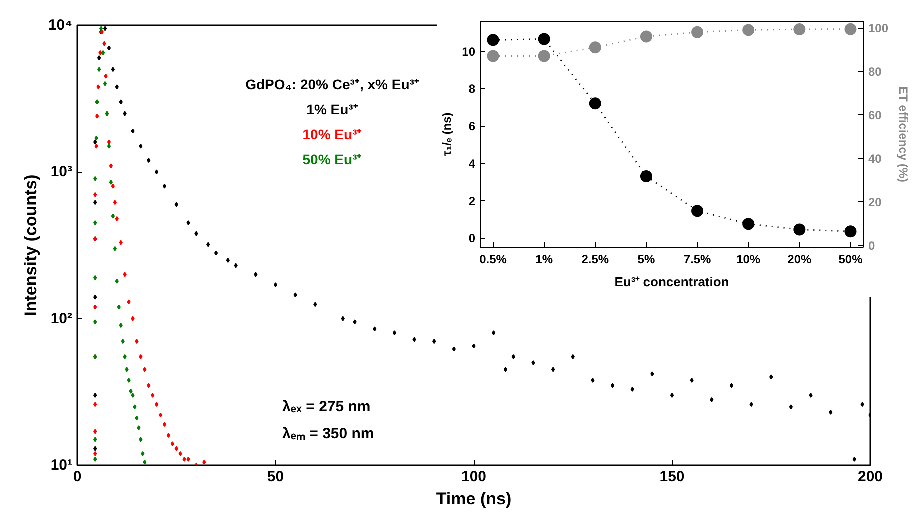 Image resolution: width=913 pixels, height=525 pixels. Describe the element at coordinates (698, 259) in the screenshot. I see `x-tick-label: 7.5%` at that location.